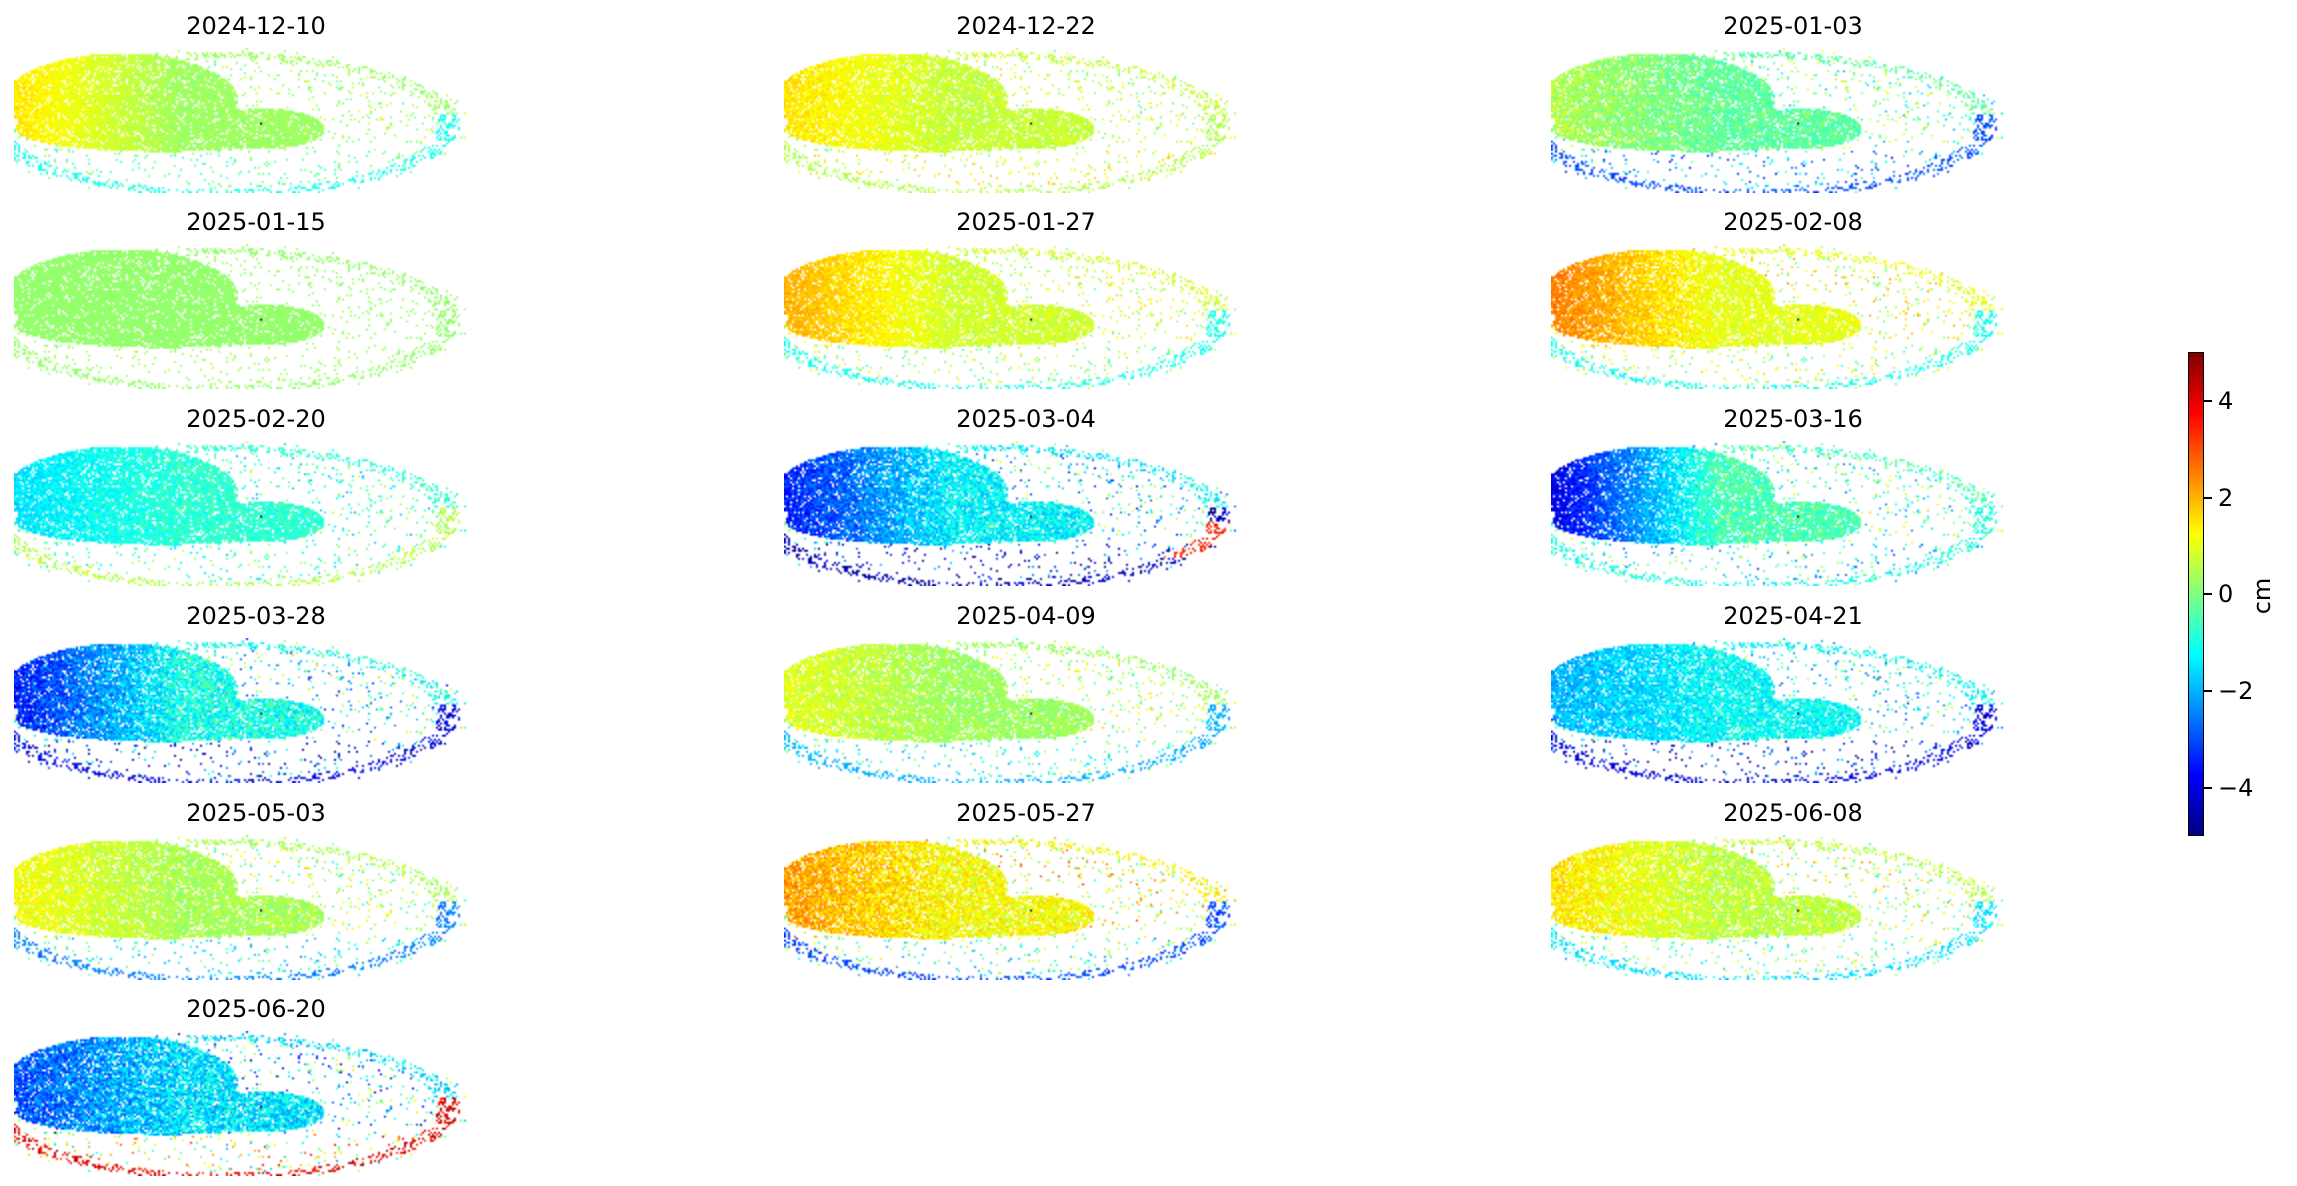 This screenshot has width=2297, height=1186. What do you see at coordinates (1793, 616) in the screenshot?
I see `panel-title: 2025-04-21` at bounding box center [1793, 616].